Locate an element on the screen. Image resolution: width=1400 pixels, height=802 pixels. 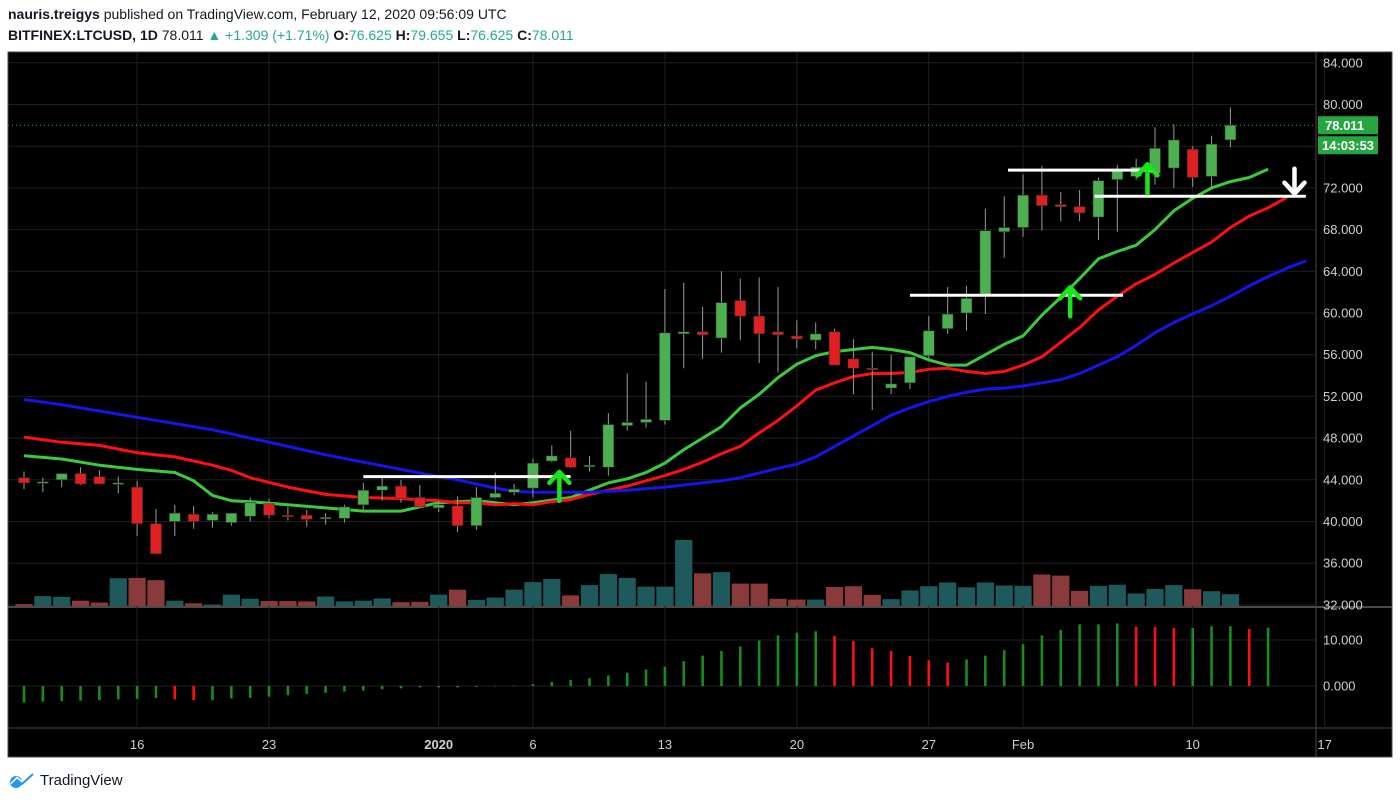
close-value: 78.011 is located at coordinates (552, 35).